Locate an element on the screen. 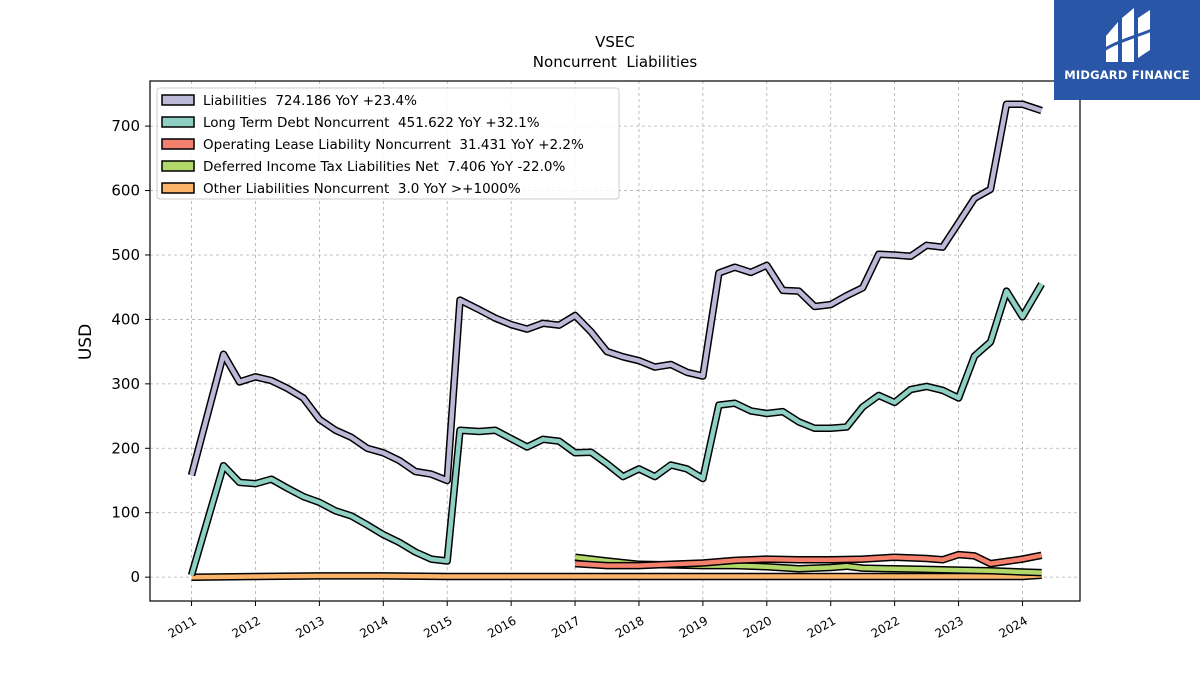 The width and height of the screenshot is (1200, 675). legend-entry: Liabilities 724.186 YoY +23.4% is located at coordinates (310, 101).